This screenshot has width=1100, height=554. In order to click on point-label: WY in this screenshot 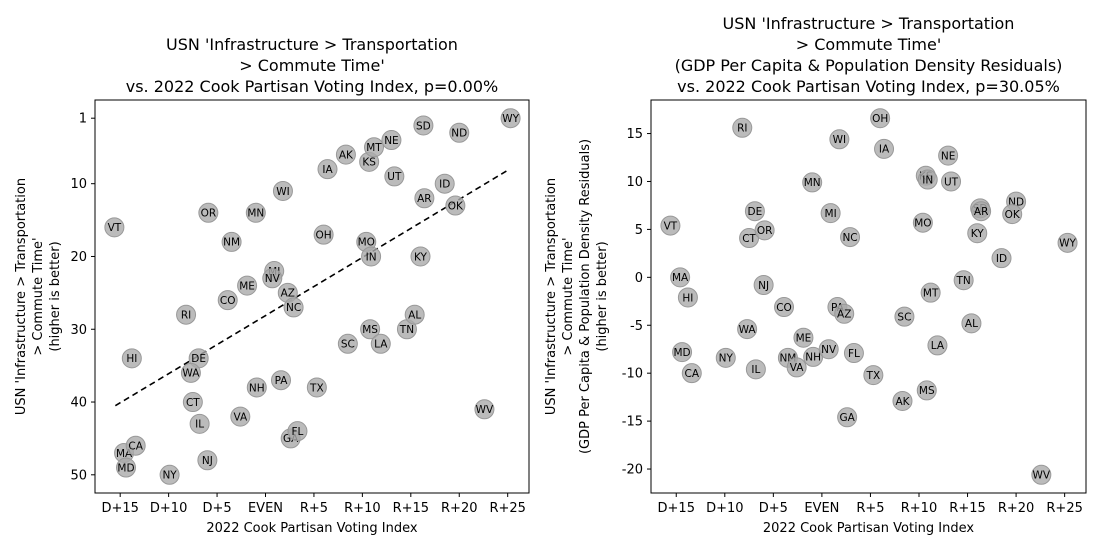, I will do `click(510, 119)`.